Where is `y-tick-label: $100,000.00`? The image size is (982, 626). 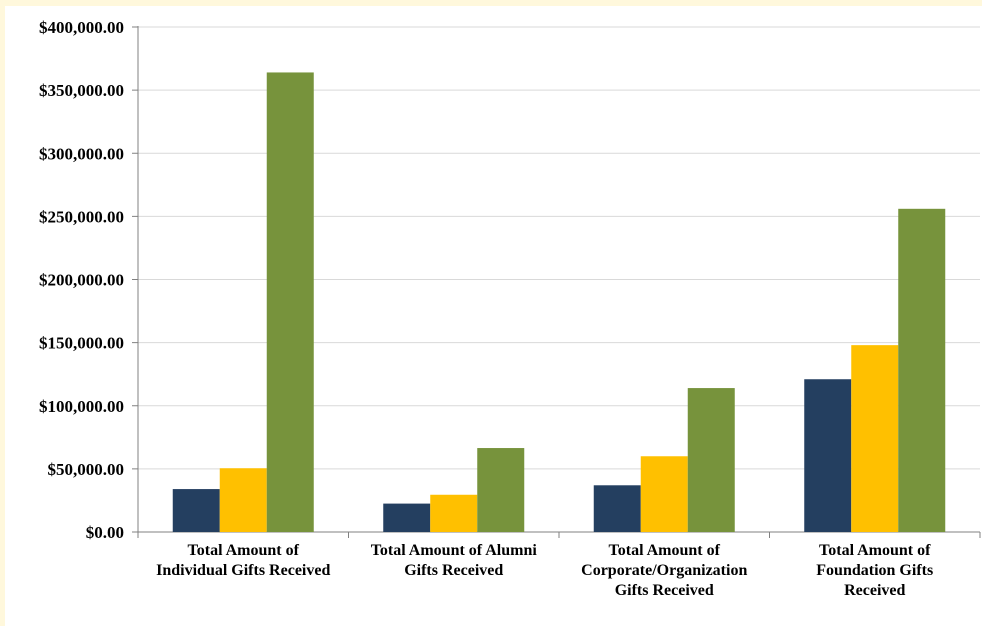
y-tick-label: $100,000.00 is located at coordinates (81, 406).